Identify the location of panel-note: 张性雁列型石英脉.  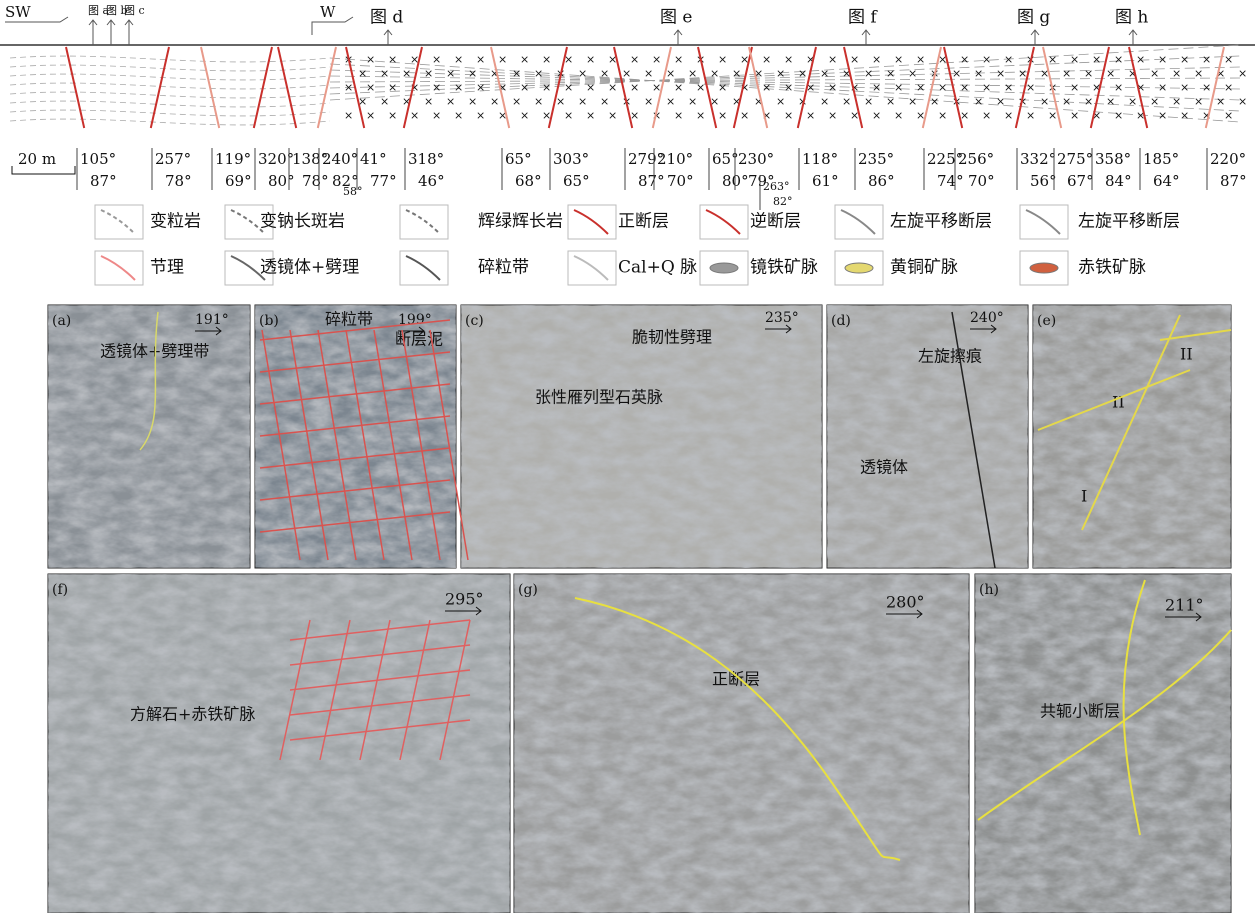
(599, 397).